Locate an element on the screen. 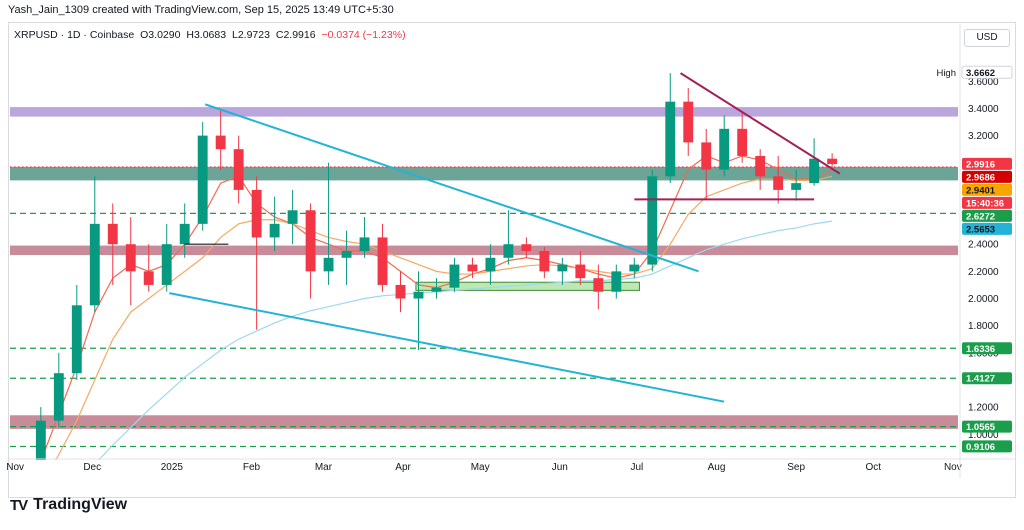 The image size is (1024, 530). price-label: 1.4127 is located at coordinates (987, 378).